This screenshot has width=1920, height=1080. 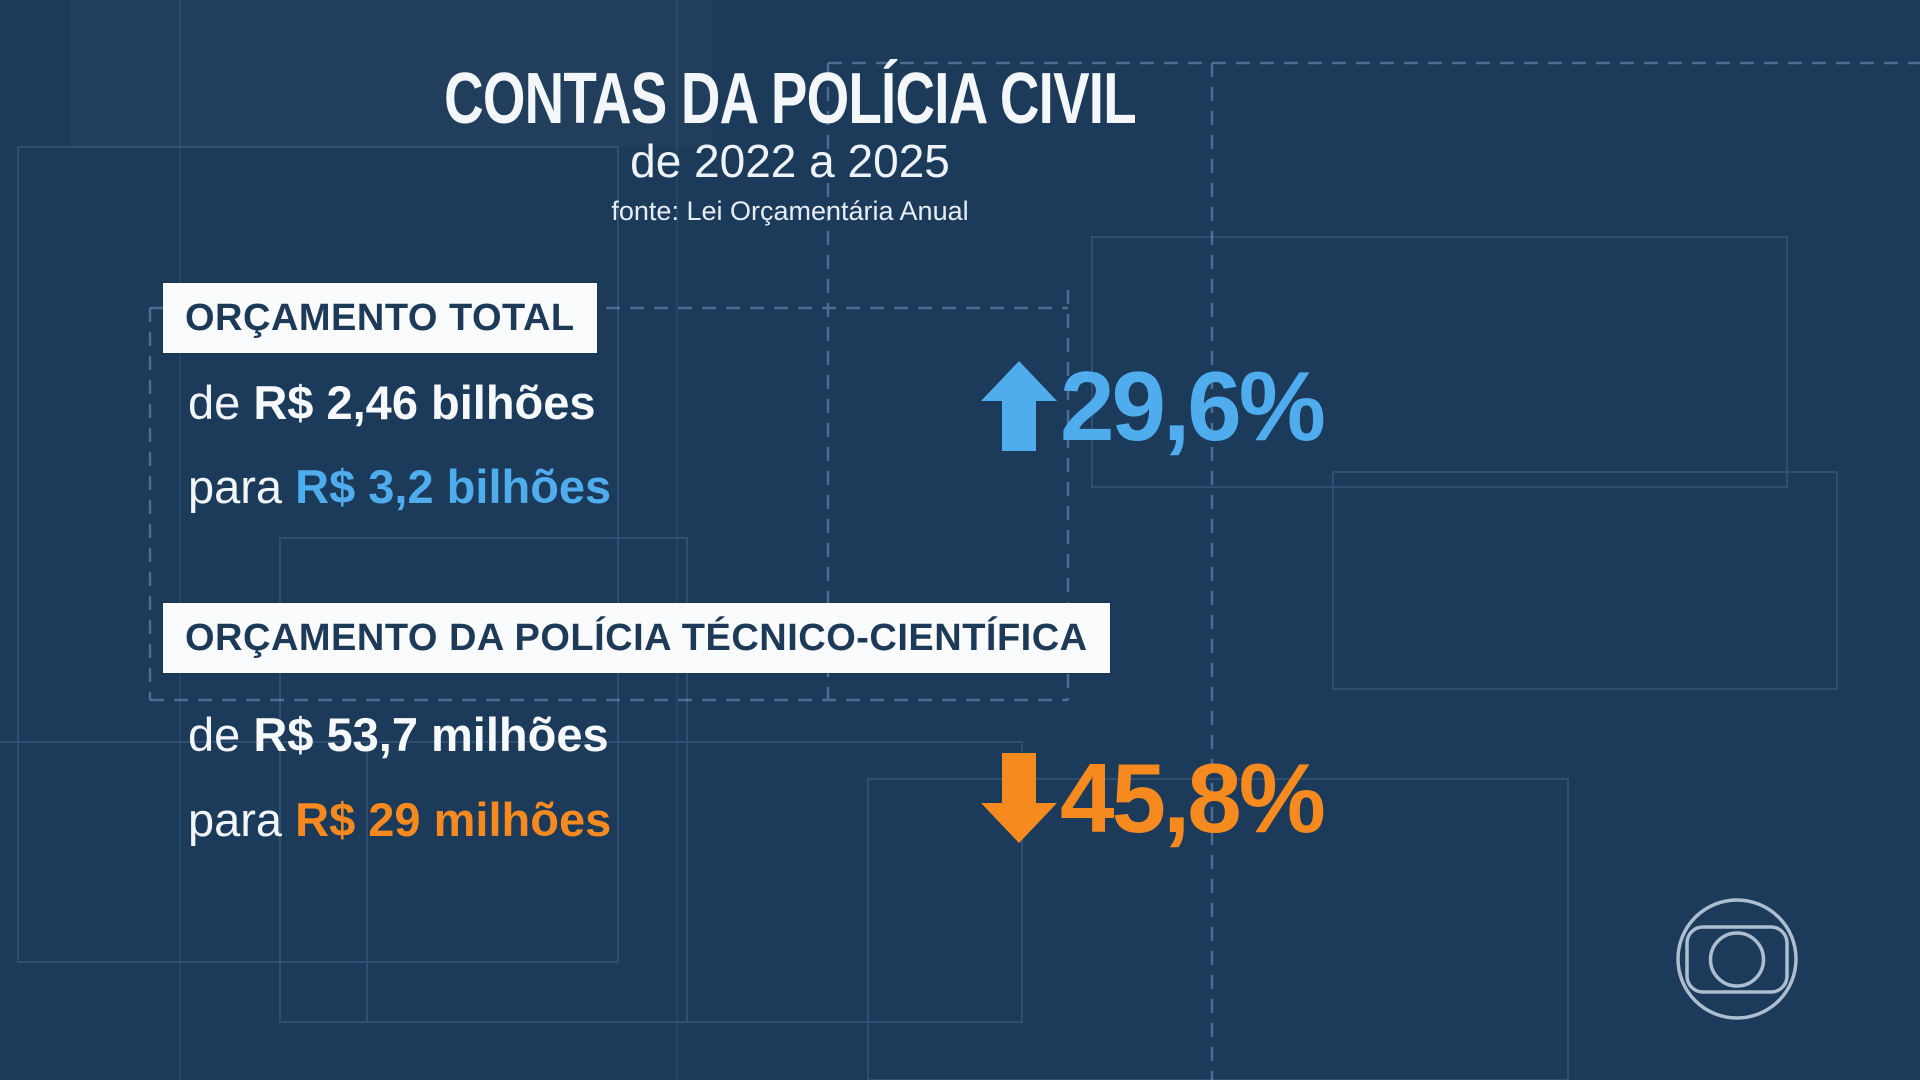 I want to click on page-subtitle: de 2022 a 2025, so click(x=790, y=161).